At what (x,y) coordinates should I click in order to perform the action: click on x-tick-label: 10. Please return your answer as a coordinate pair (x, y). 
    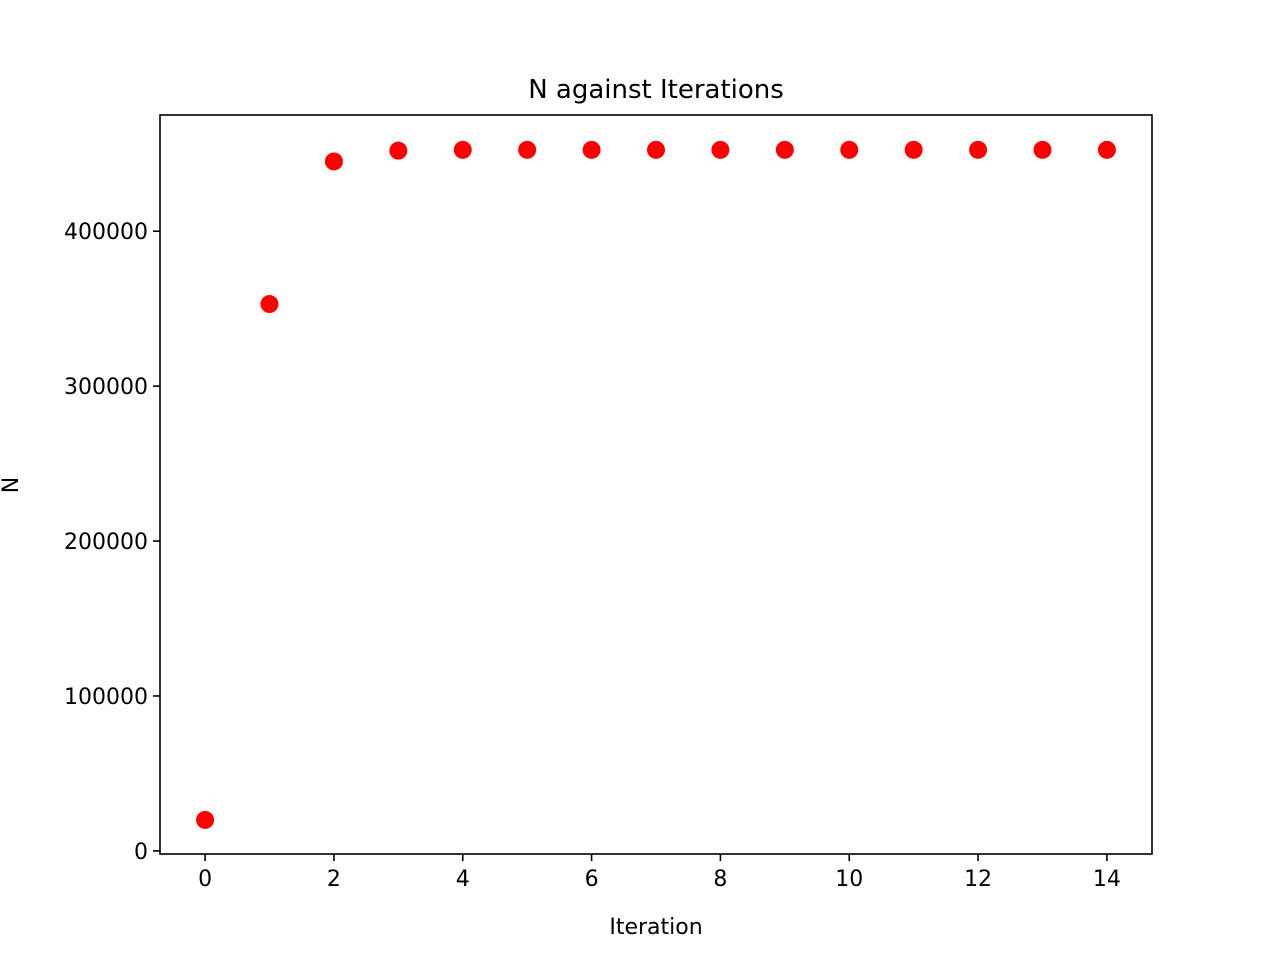
    Looking at the image, I should click on (849, 879).